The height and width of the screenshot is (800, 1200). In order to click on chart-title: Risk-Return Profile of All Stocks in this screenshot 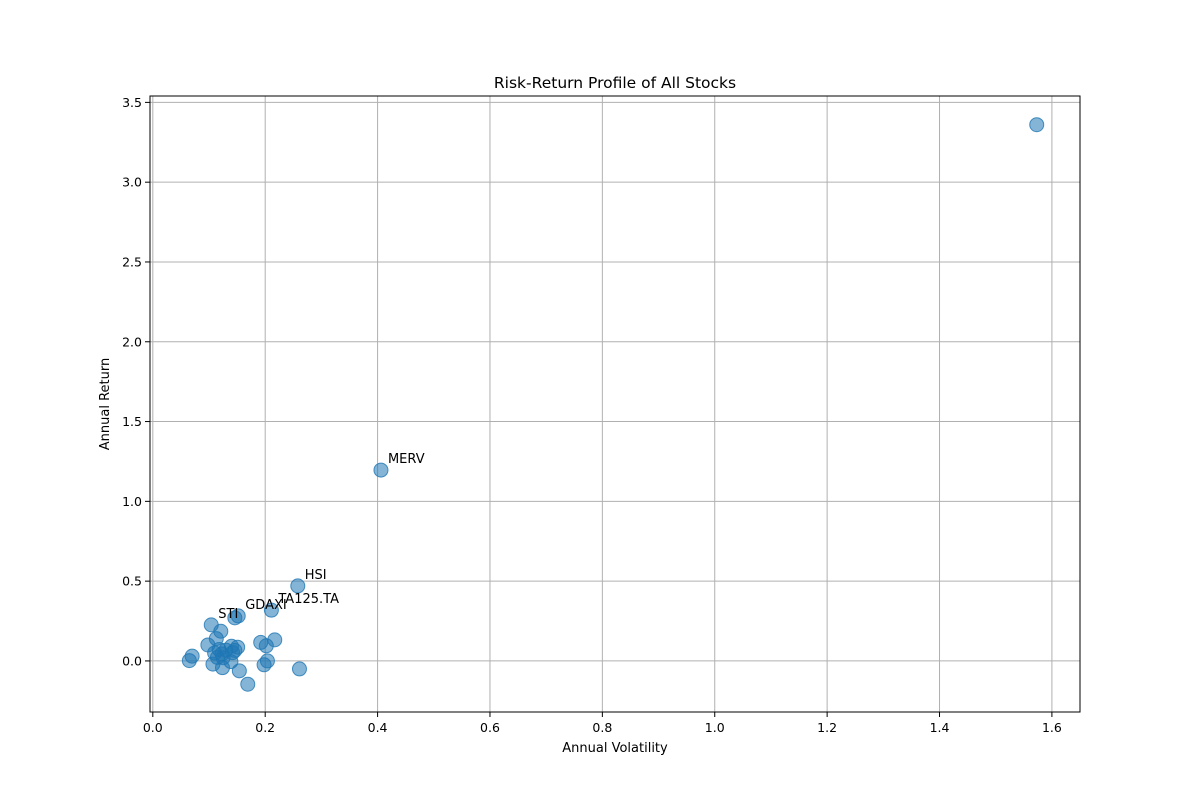, I will do `click(615, 83)`.